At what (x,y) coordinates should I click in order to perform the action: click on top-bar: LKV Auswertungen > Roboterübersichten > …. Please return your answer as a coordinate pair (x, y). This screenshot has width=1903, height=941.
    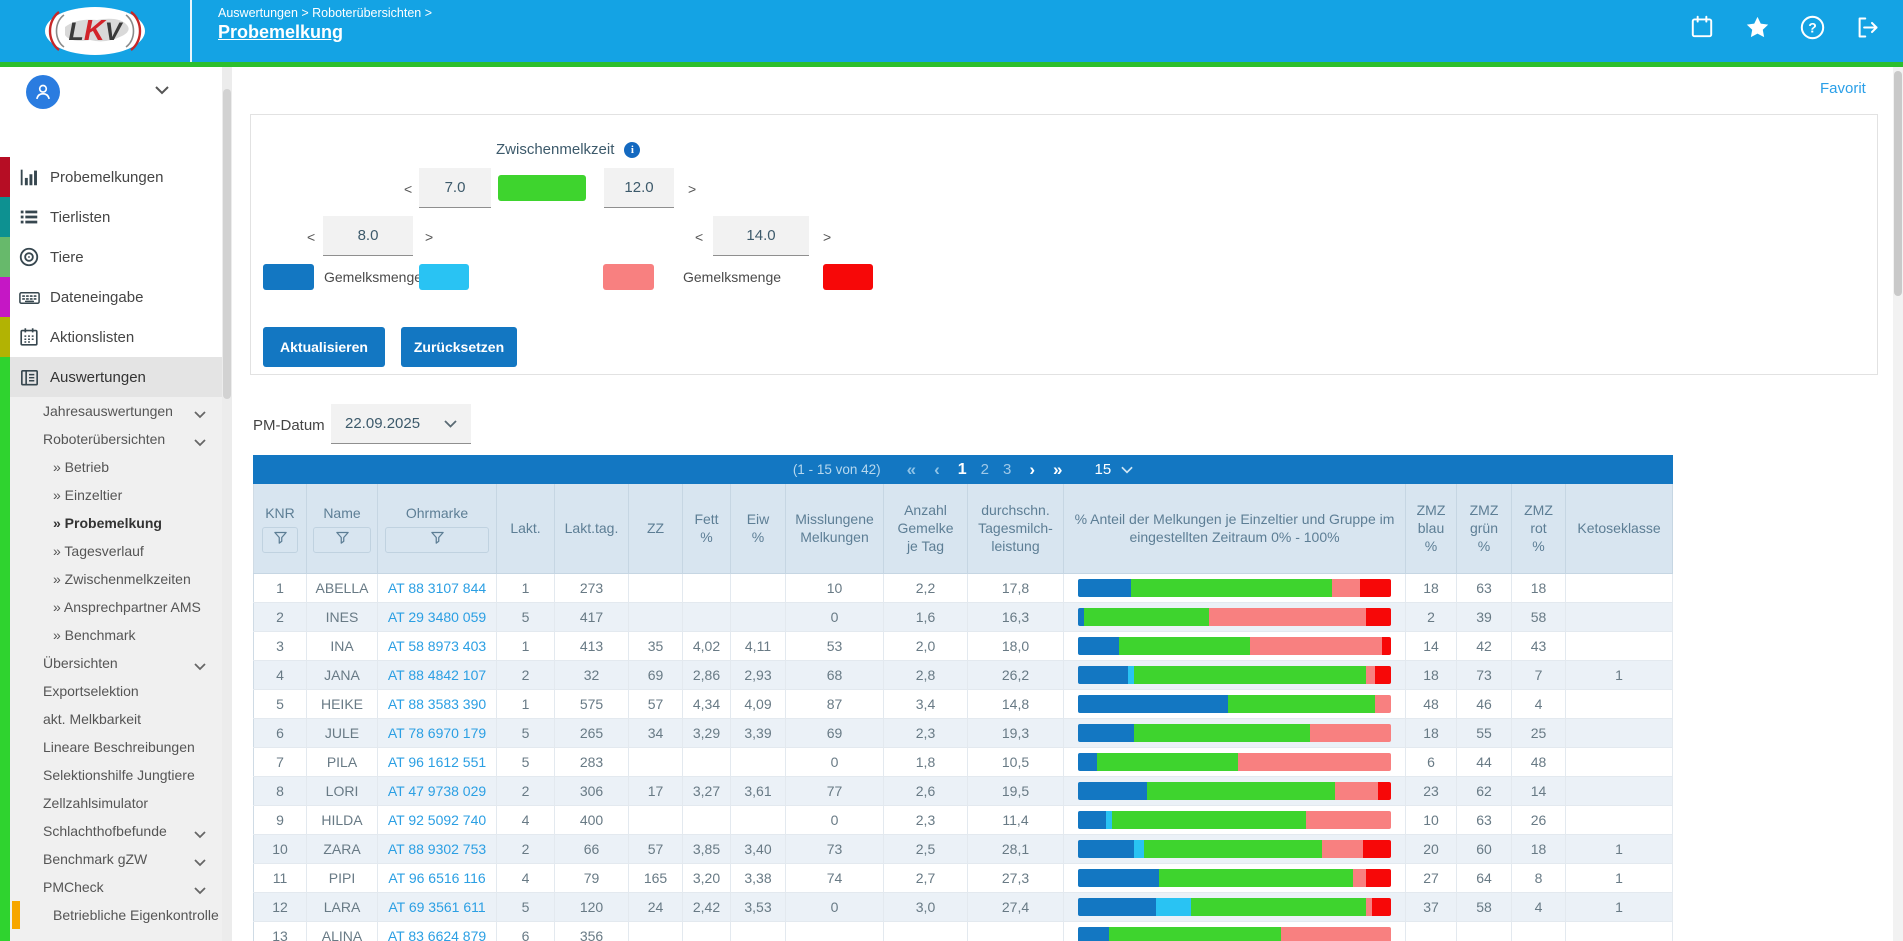
    Looking at the image, I should click on (951, 31).